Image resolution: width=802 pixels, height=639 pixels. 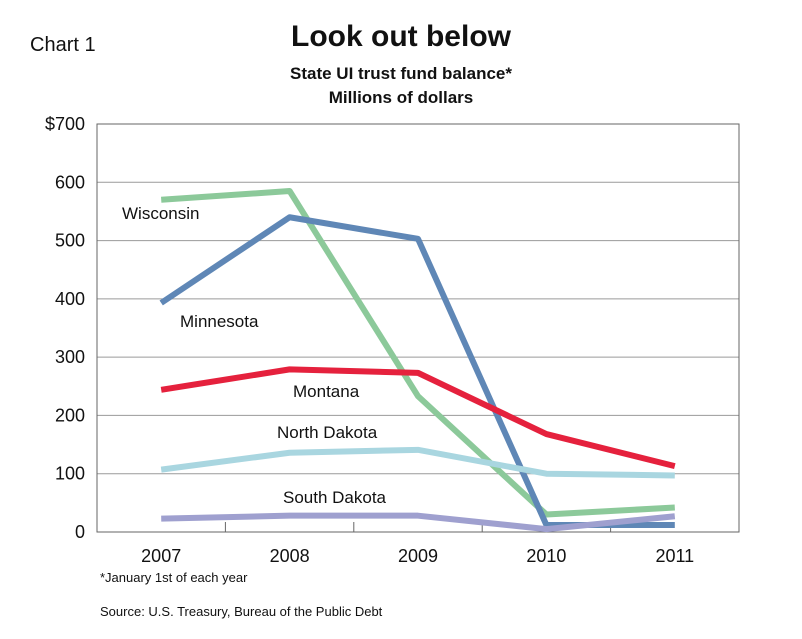 I want to click on y-tick-label-500: 500, so click(x=70, y=241).